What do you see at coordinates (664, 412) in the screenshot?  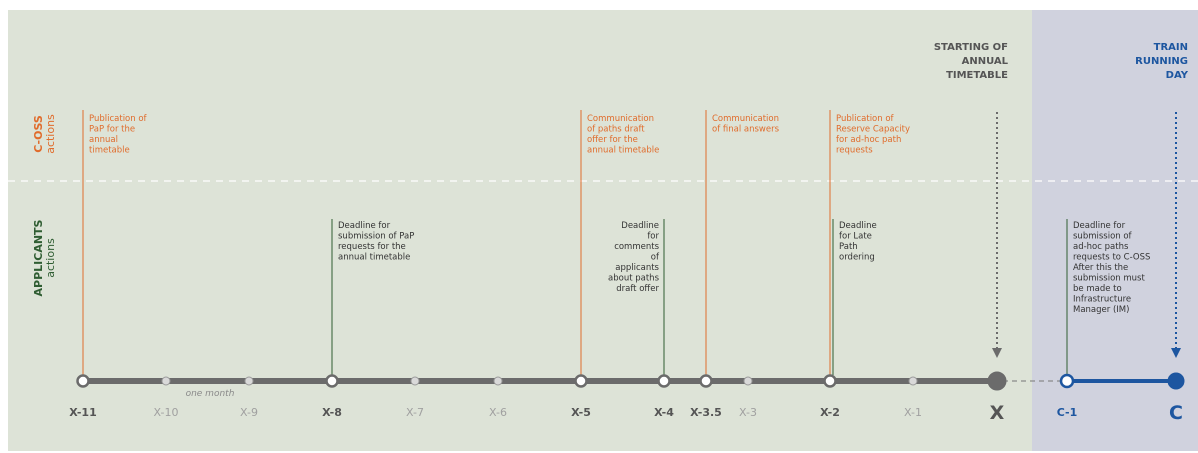 I see `tick-label-x-4: X-4` at bounding box center [664, 412].